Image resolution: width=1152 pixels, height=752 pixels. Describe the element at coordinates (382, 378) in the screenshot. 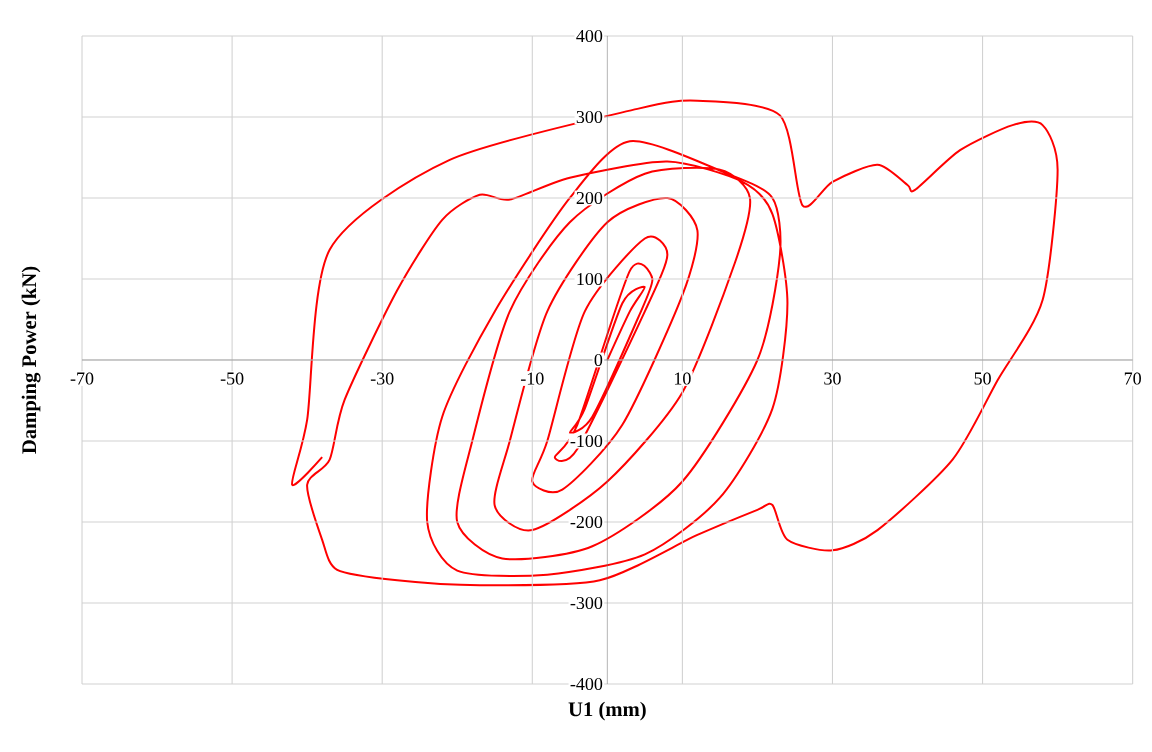

I see `x-tick-label: -30` at that location.